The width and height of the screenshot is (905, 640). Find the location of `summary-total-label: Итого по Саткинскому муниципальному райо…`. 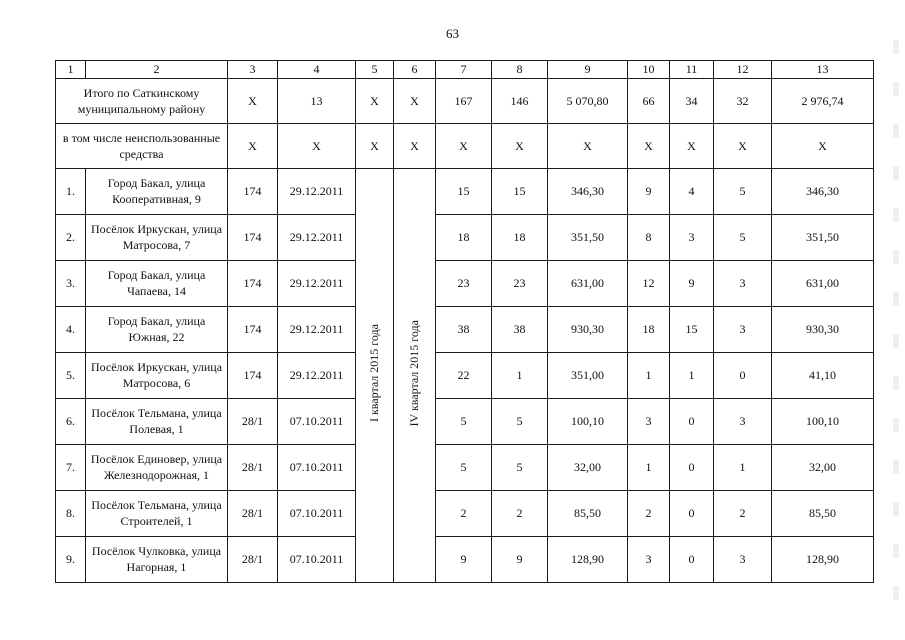

summary-total-label: Итого по Саткинскому муниципальному райо… is located at coordinates (141, 101).